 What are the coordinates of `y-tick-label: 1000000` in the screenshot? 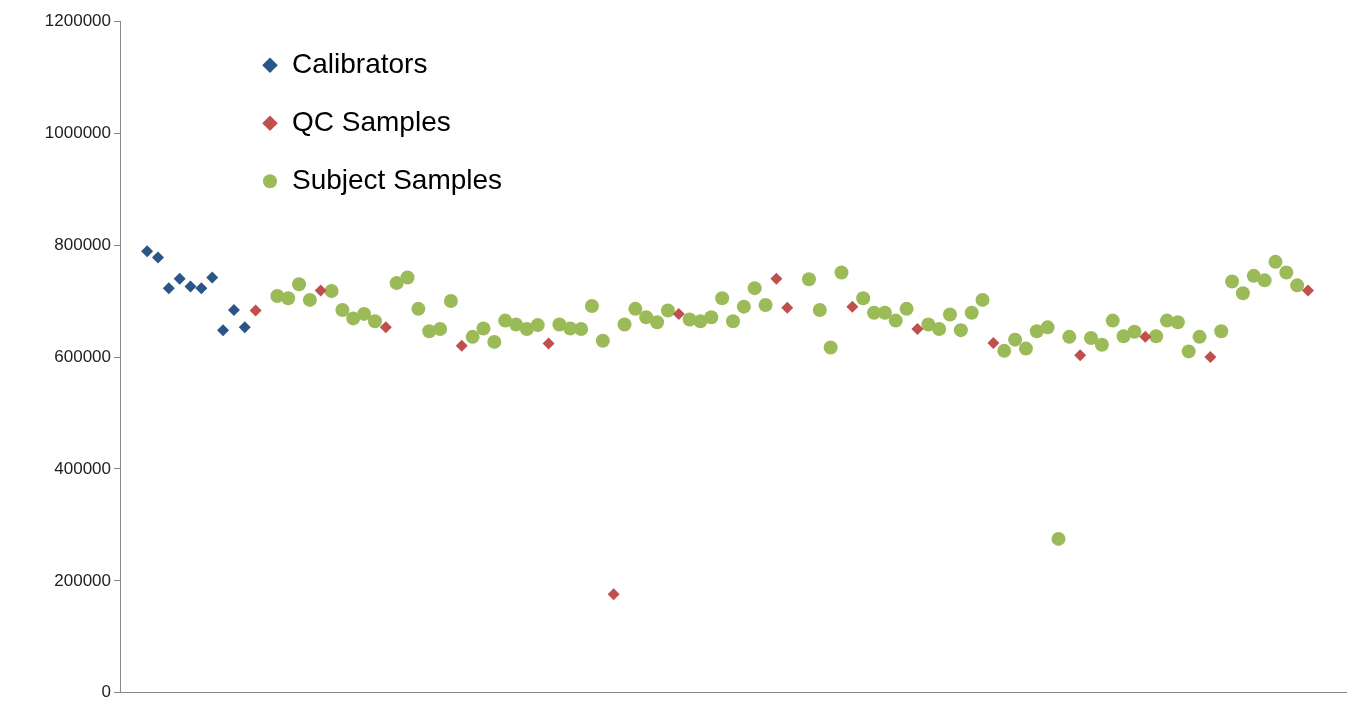 It's located at (77, 132).